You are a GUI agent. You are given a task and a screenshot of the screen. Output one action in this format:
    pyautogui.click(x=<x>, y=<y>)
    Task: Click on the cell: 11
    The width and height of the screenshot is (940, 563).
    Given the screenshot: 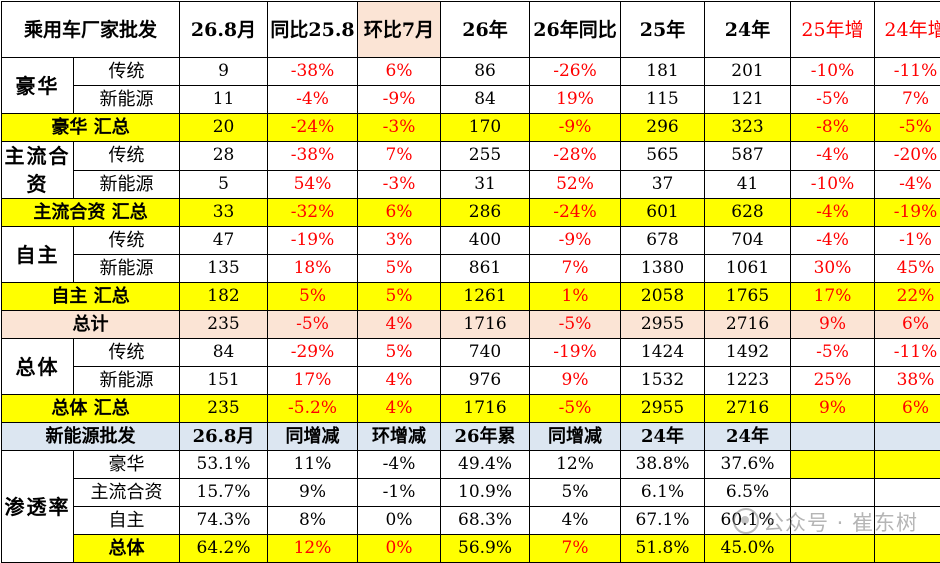 What is the action you would take?
    pyautogui.click(x=224, y=99)
    